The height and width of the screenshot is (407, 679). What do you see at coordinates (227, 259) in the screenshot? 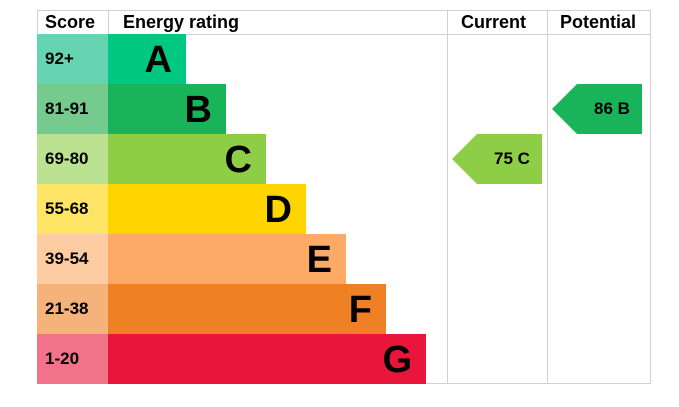
I see `band-bar-e: E` at bounding box center [227, 259].